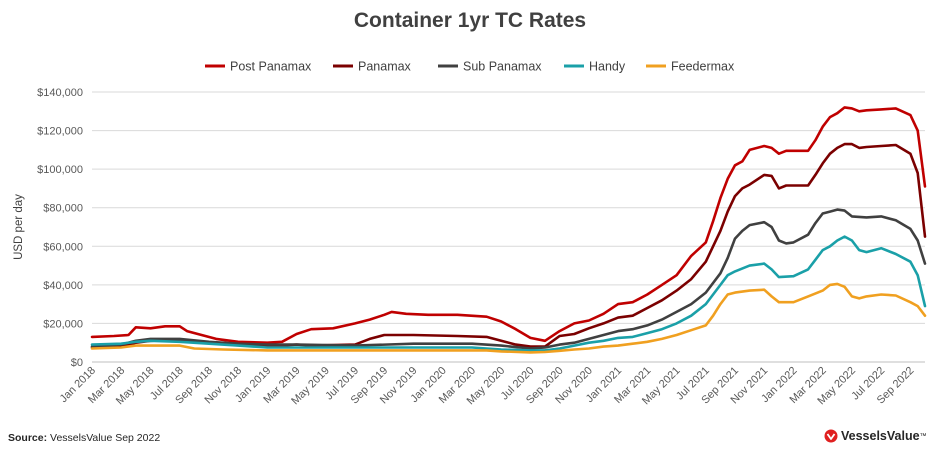 This screenshot has width=940, height=451. What do you see at coordinates (63, 209) in the screenshot?
I see `y-tick-label: $80,000` at bounding box center [63, 209].